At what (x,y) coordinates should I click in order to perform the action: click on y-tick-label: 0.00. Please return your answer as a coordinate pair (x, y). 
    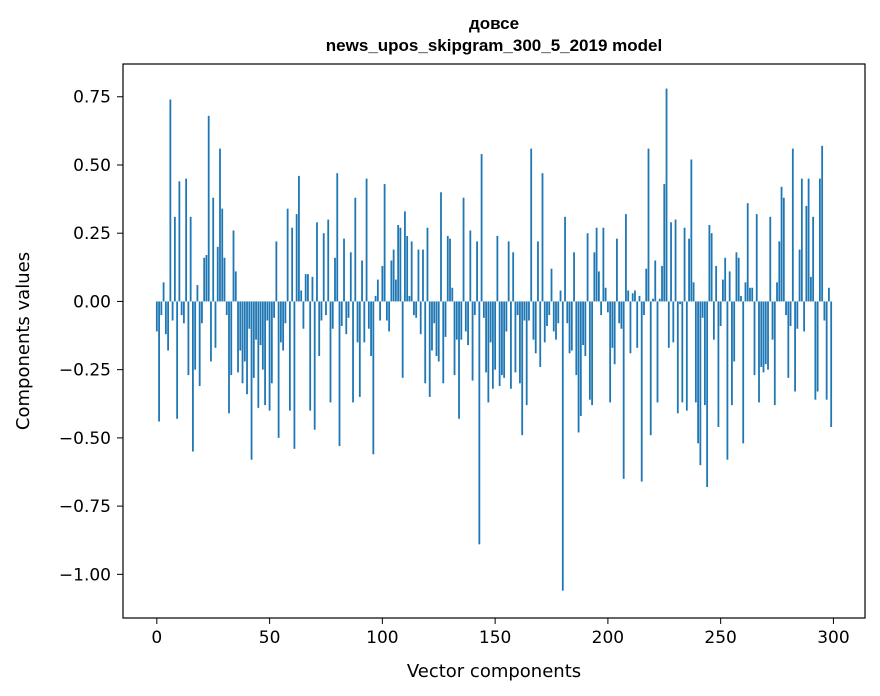
    Looking at the image, I should click on (92, 302).